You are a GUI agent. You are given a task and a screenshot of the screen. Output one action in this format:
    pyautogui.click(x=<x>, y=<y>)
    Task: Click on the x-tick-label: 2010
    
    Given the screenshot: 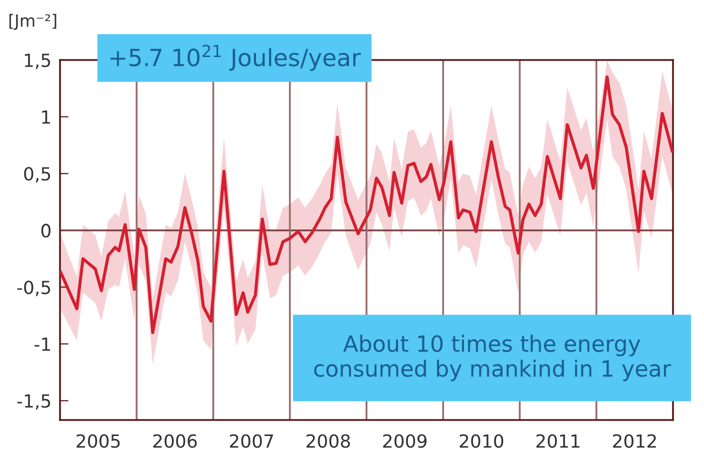 What is the action you would take?
    pyautogui.click(x=482, y=441)
    